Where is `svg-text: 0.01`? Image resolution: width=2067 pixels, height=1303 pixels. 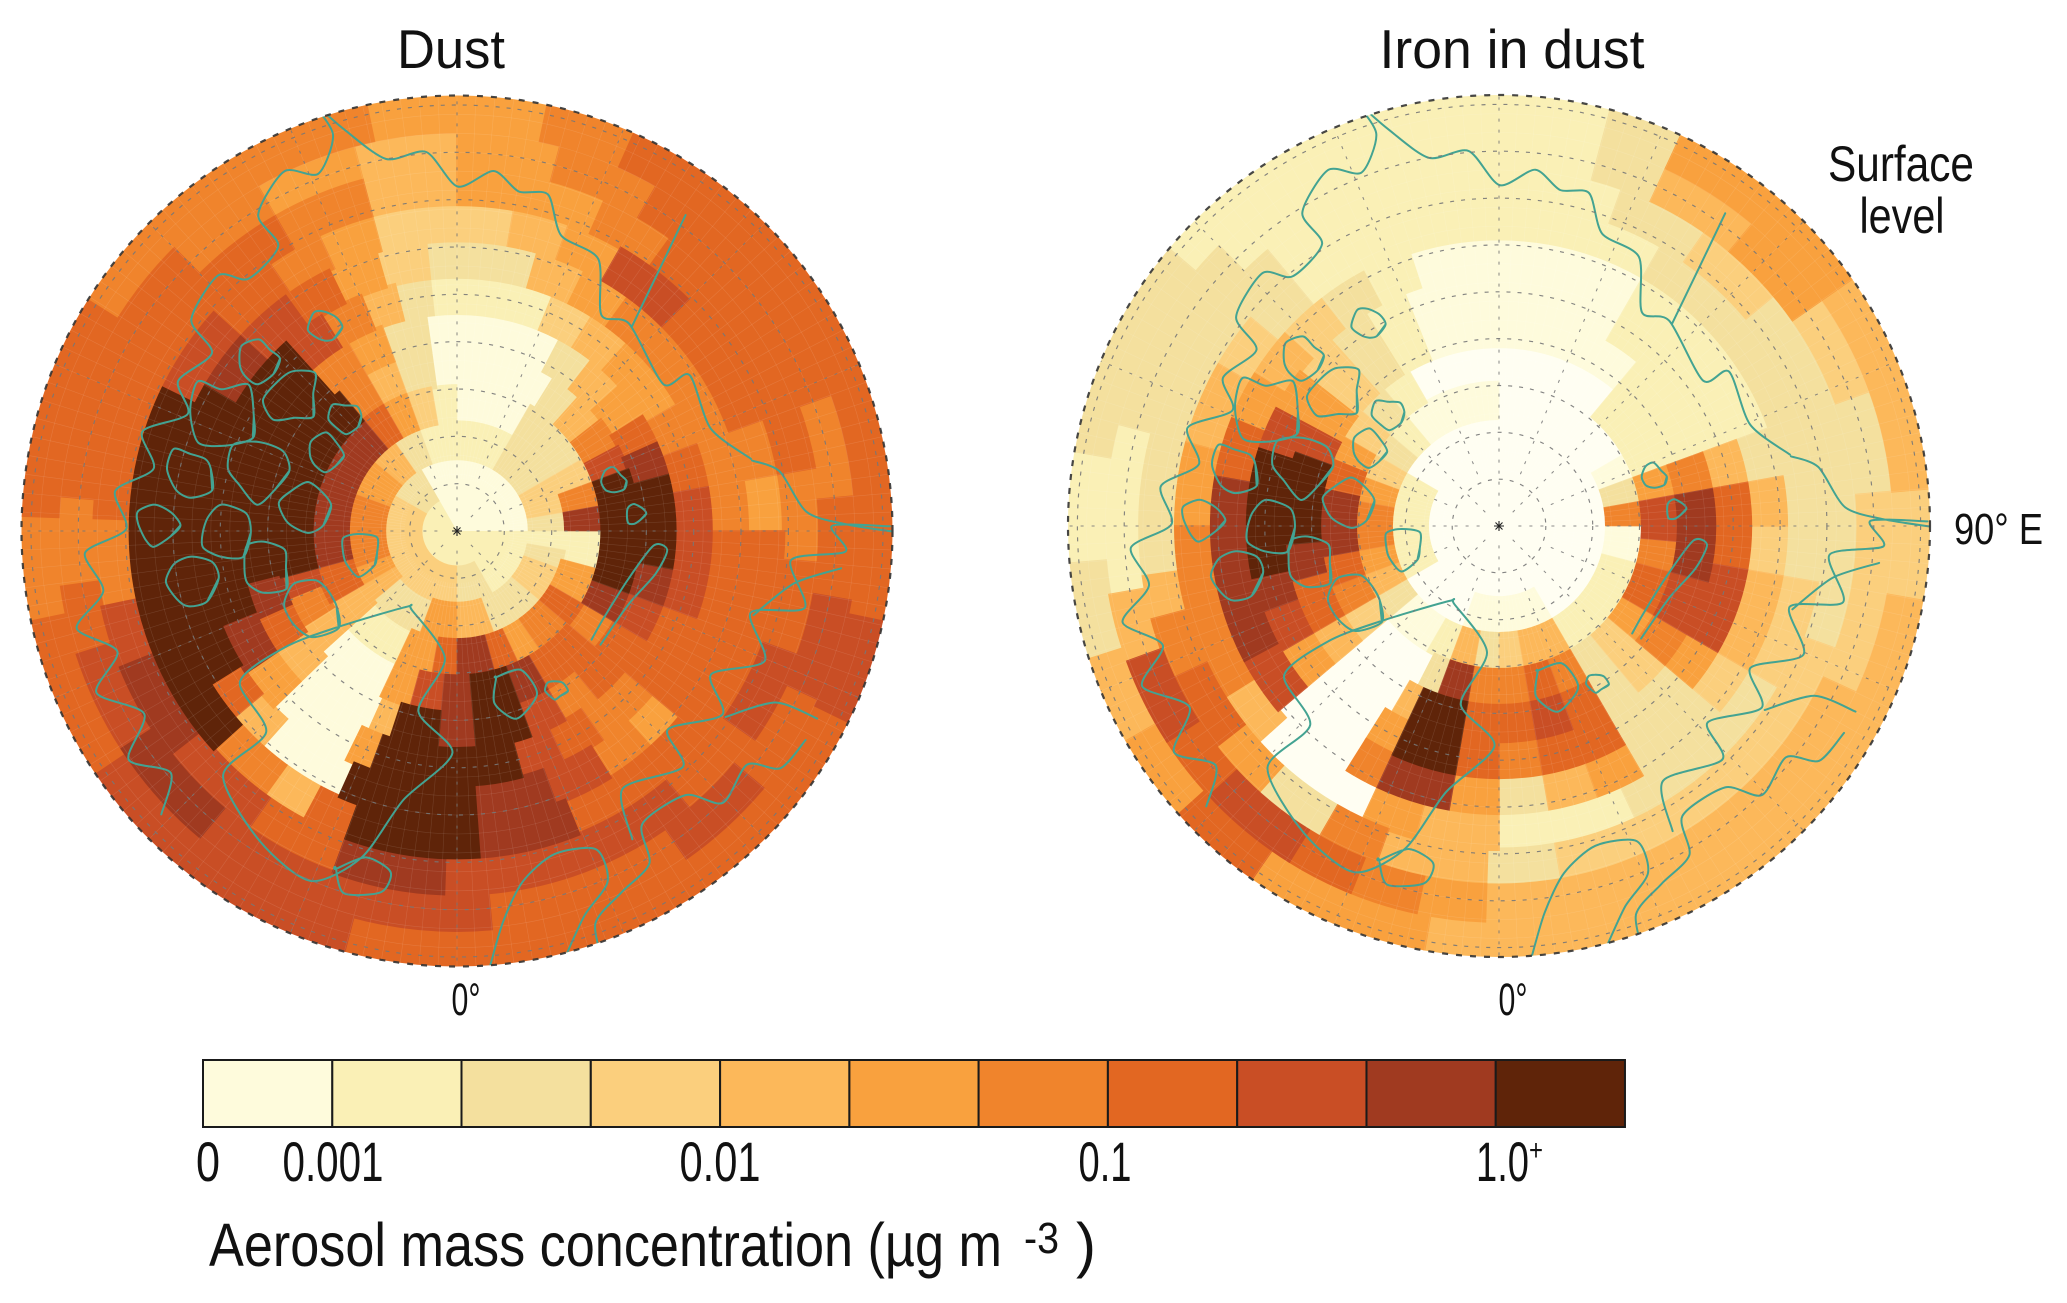
svg-text: 0.01 is located at coordinates (720, 1161).